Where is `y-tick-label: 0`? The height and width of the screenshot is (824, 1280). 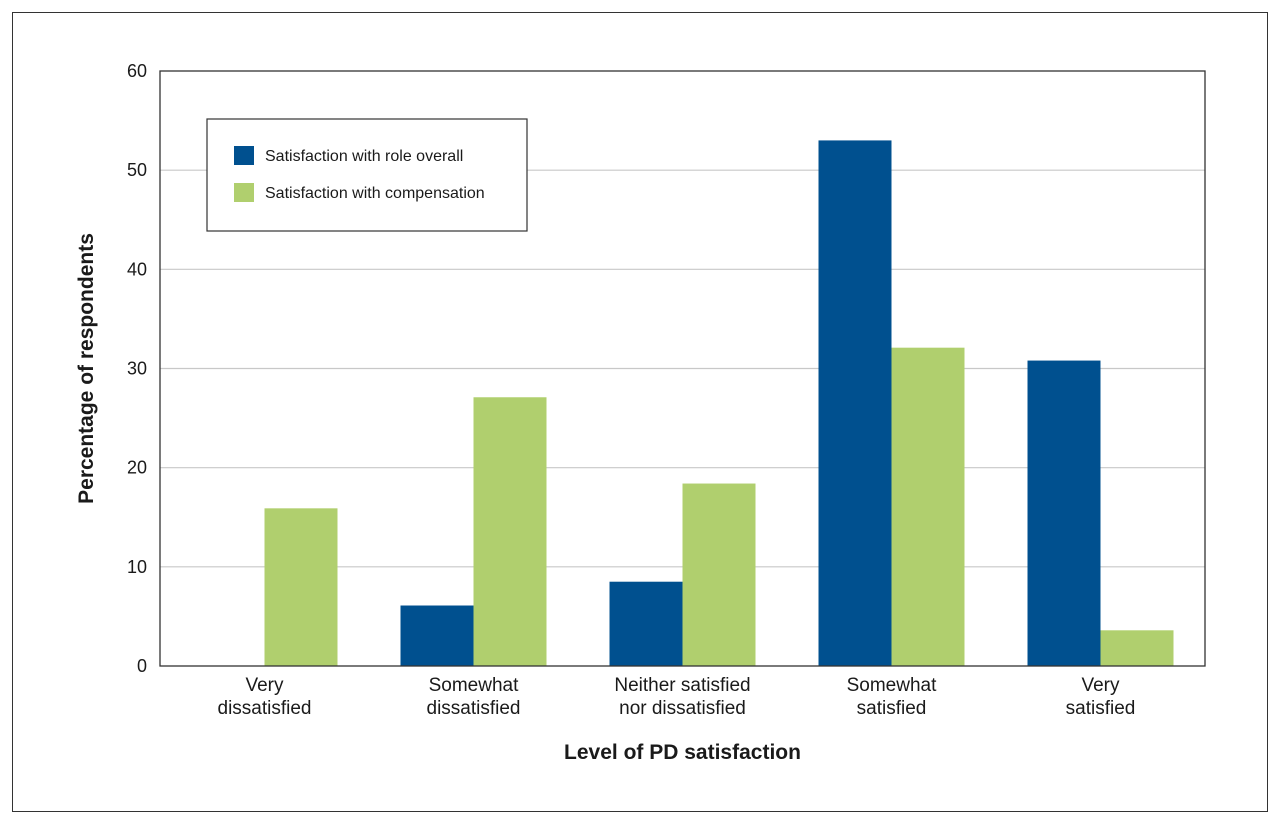 y-tick-label: 0 is located at coordinates (142, 666).